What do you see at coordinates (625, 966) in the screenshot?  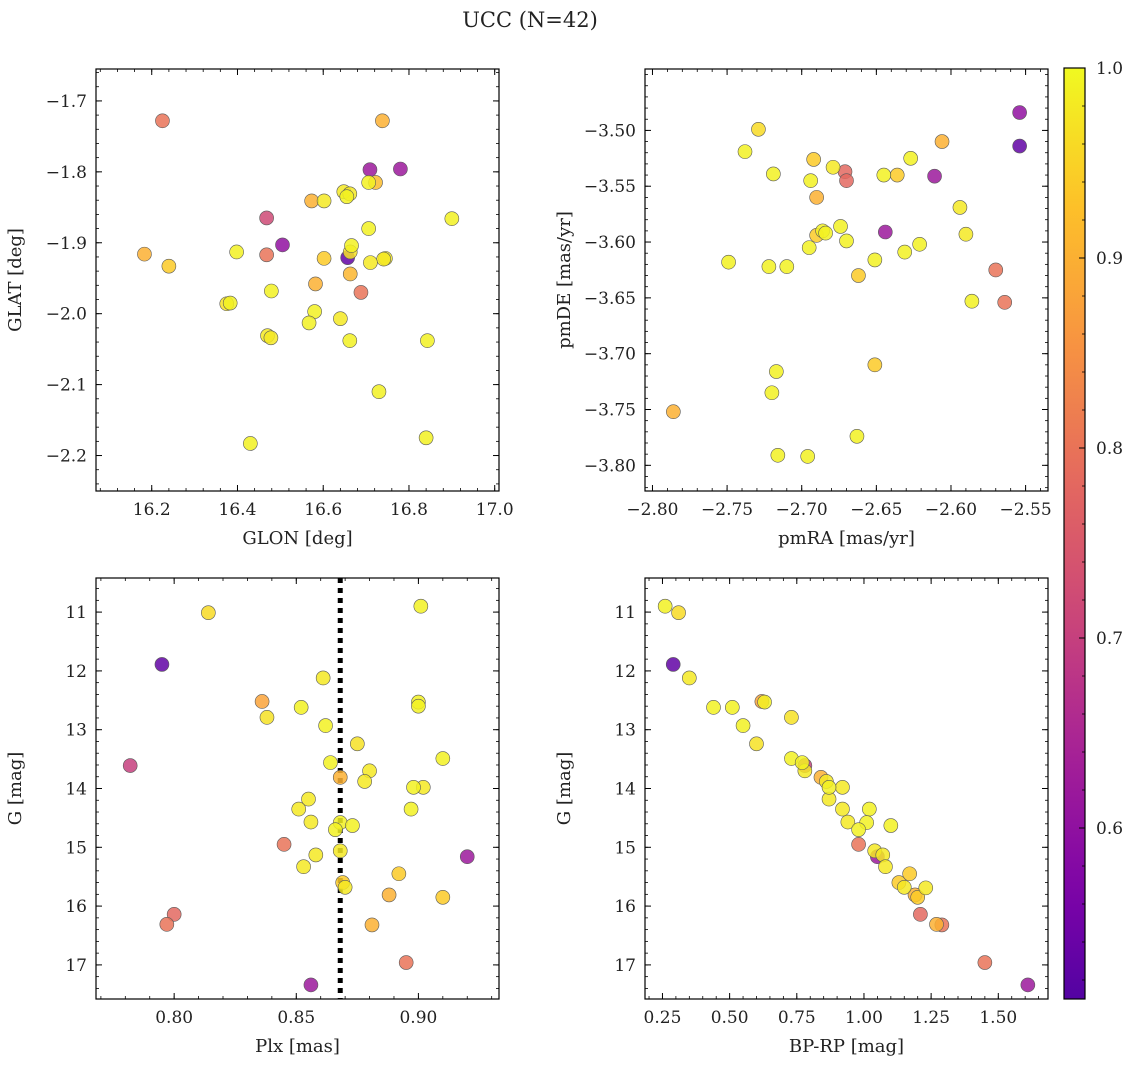 I see `y-tick-label: 17` at bounding box center [625, 966].